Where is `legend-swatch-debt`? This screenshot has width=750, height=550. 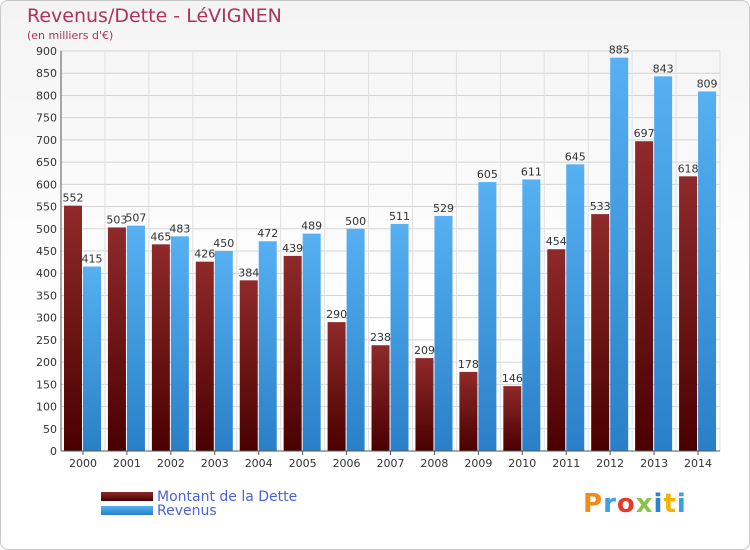
legend-swatch-debt is located at coordinates (127, 496).